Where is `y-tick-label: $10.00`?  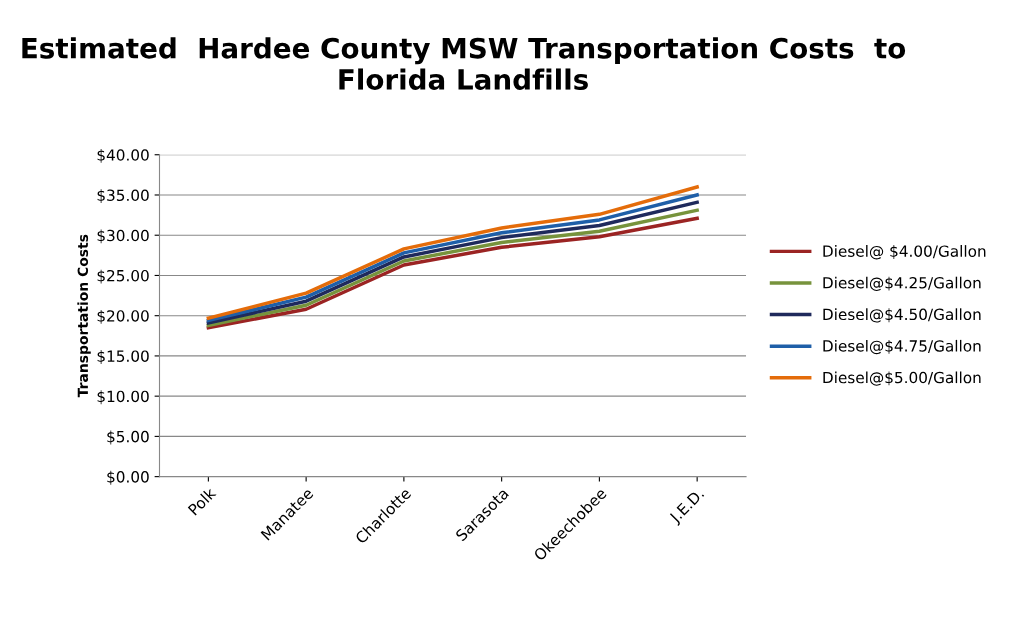
y-tick-label: $10.00 is located at coordinates (123, 397).